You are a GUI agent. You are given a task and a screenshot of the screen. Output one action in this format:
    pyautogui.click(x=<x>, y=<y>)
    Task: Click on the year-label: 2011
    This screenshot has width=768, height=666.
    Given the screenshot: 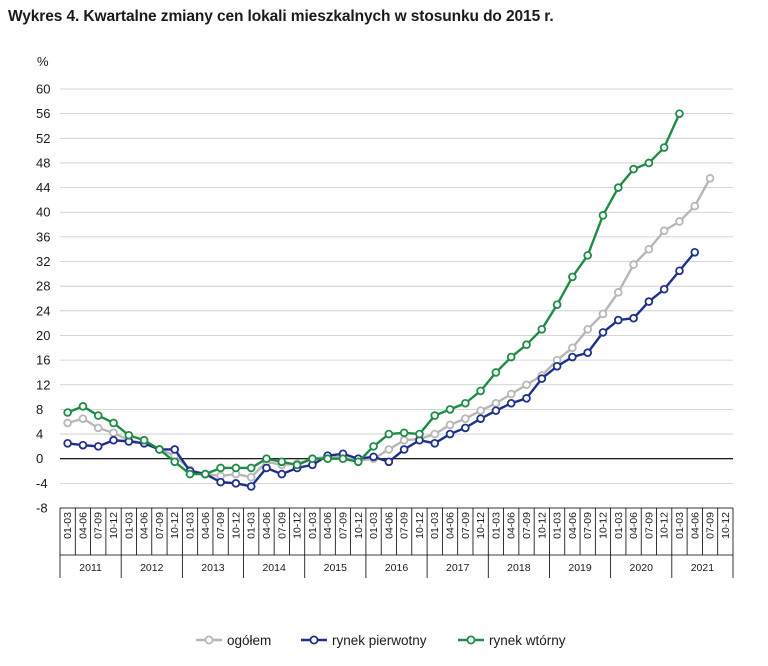 What is the action you would take?
    pyautogui.click(x=90, y=568)
    